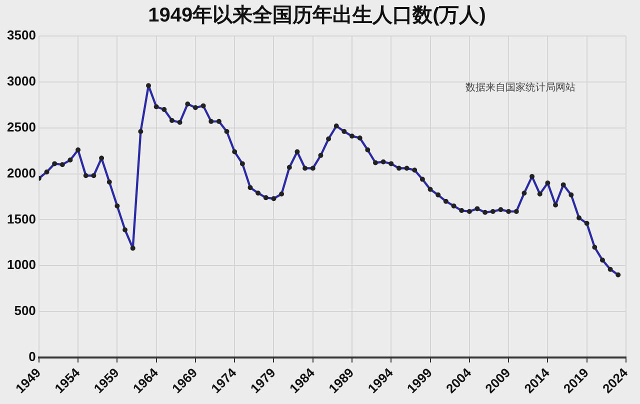  What do you see at coordinates (21, 81) in the screenshot?
I see `y-tick-label: 3000` at bounding box center [21, 81].